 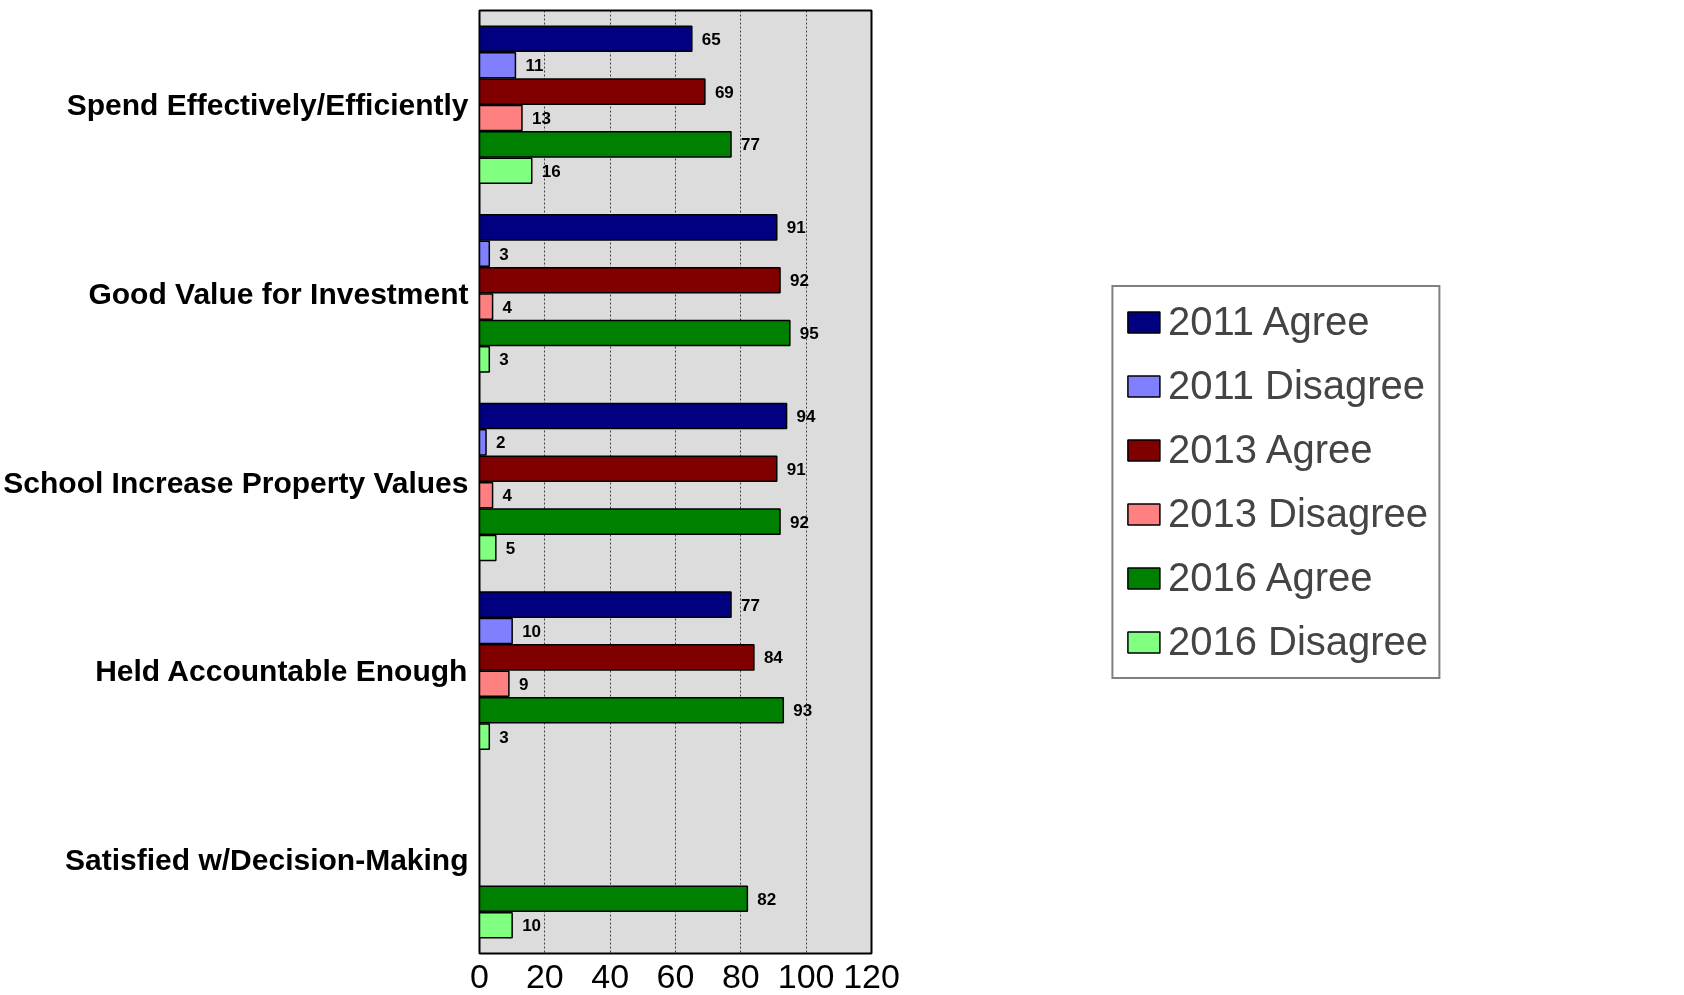 What do you see at coordinates (803, 711) in the screenshot?
I see `data-label: 93` at bounding box center [803, 711].